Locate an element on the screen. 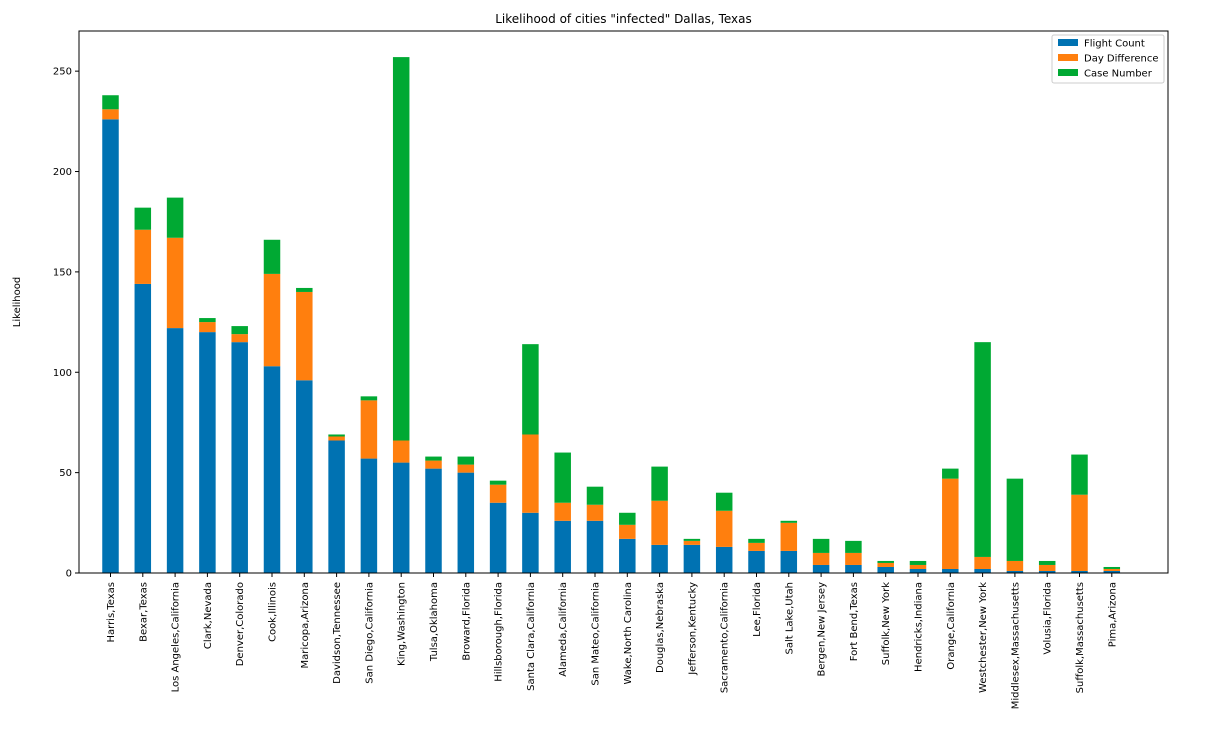 The width and height of the screenshot is (1226, 747). x-tick-label-5: Cook,Illinois is located at coordinates (273, 612).